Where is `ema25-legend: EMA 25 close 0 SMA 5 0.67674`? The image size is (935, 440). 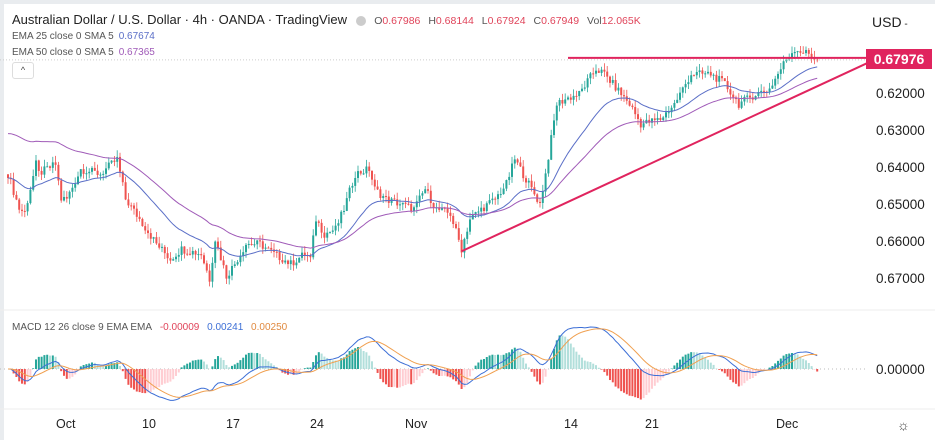
ema25-legend: EMA 25 close 0 SMA 5 0.67674 is located at coordinates (86, 36).